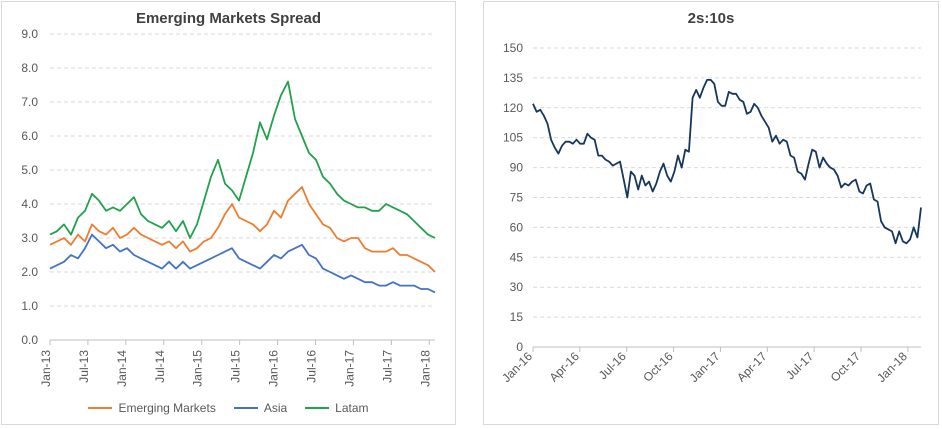  Describe the element at coordinates (517, 198) in the screenshot. I see `y-tick-label: 75` at that location.